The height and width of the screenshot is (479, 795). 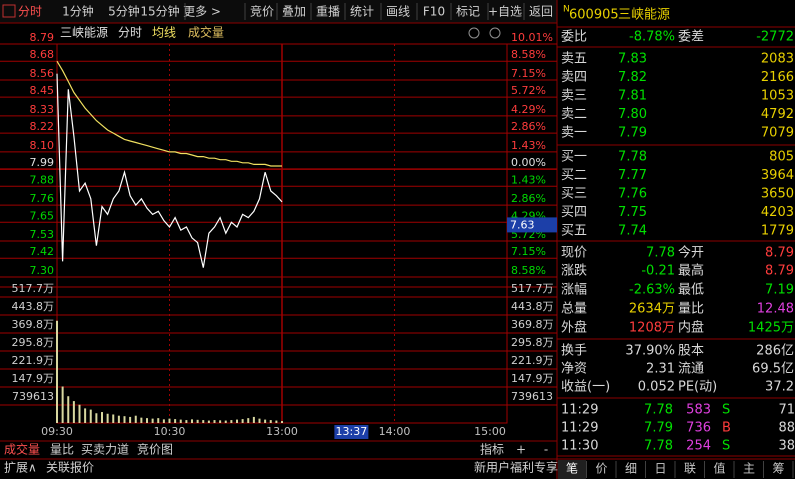 I want to click on y-tick-label: 369.8万, so click(x=33, y=324).